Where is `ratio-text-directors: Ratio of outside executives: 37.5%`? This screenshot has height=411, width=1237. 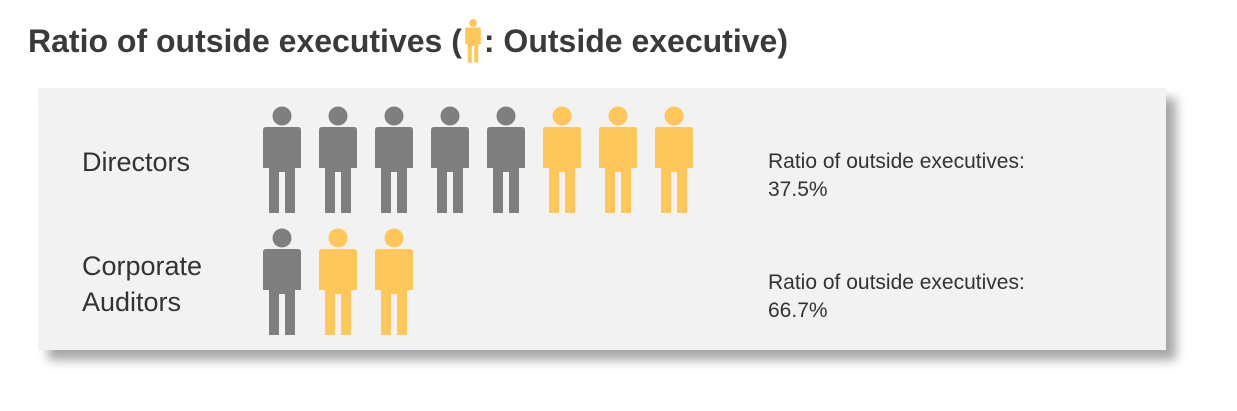 ratio-text-directors: Ratio of outside executives: 37.5% is located at coordinates (896, 176).